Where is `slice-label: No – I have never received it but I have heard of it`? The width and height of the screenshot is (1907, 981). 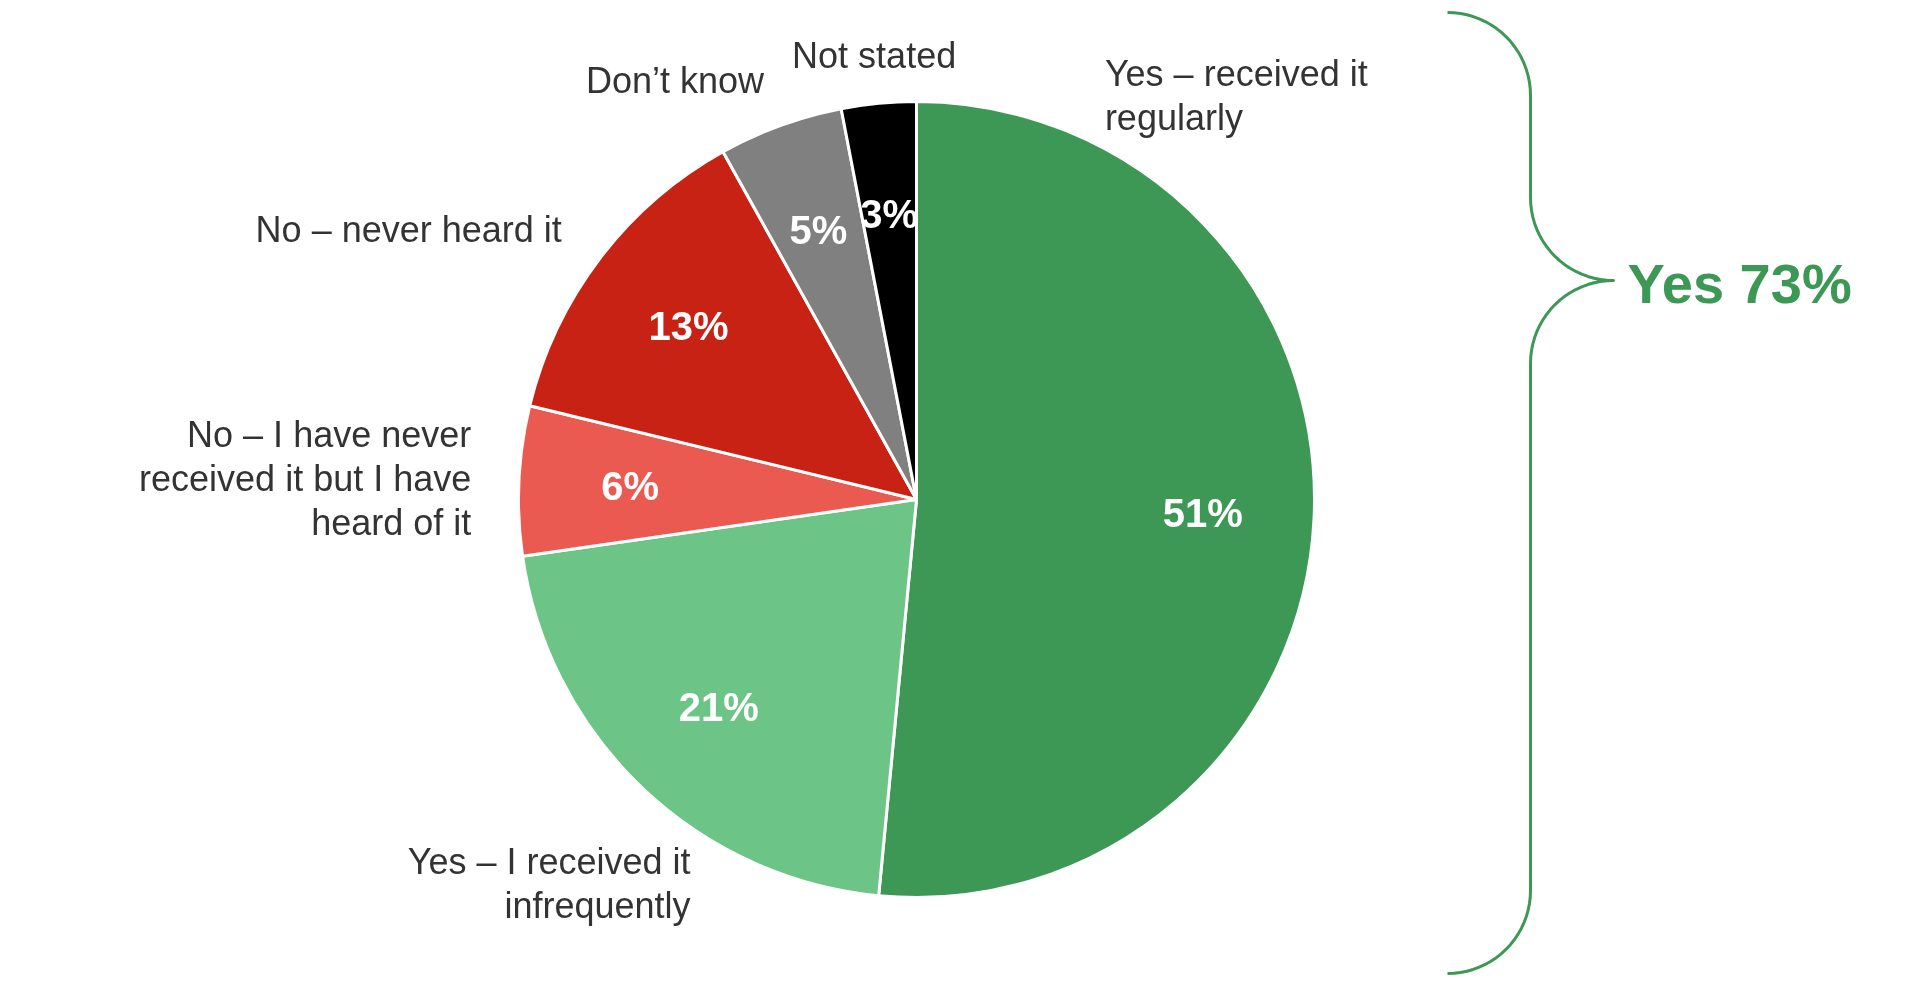
slice-label: No – I have never received it but I have heard of it is located at coordinates (305, 478).